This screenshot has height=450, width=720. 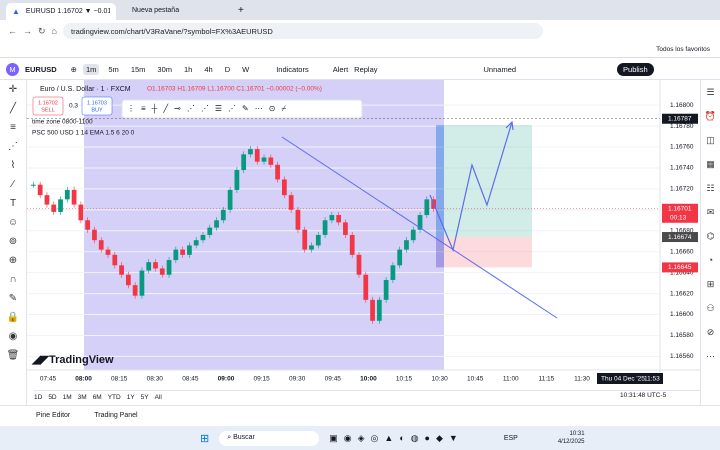 What do you see at coordinates (97, 397) in the screenshot?
I see `range: 6M` at bounding box center [97, 397].